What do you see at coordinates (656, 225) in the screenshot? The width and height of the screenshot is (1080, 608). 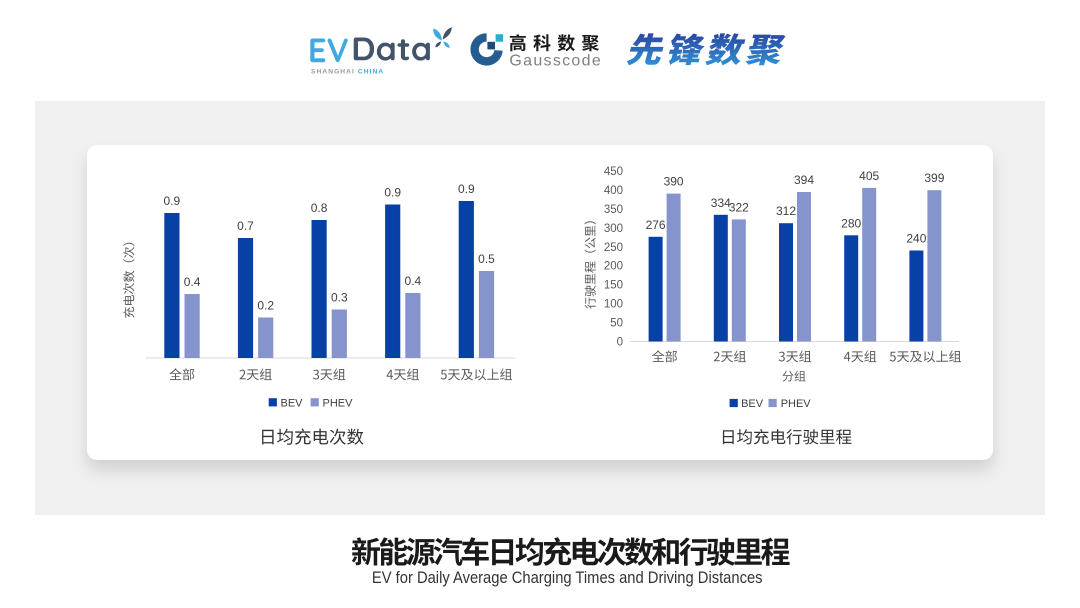 I see `svg-text: 276` at bounding box center [656, 225].